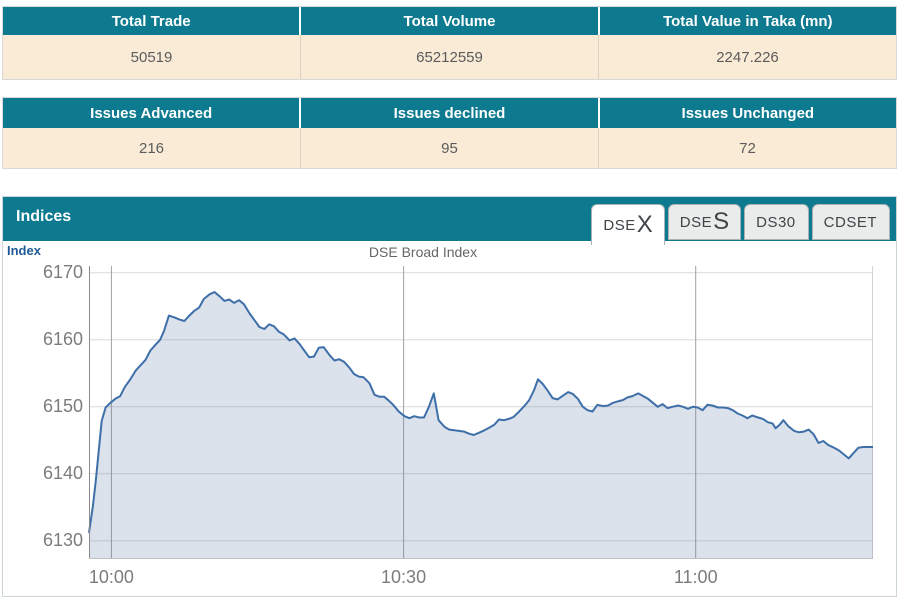 The height and width of the screenshot is (600, 900). I want to click on y-axis-tick-label: 6130, so click(62, 539).